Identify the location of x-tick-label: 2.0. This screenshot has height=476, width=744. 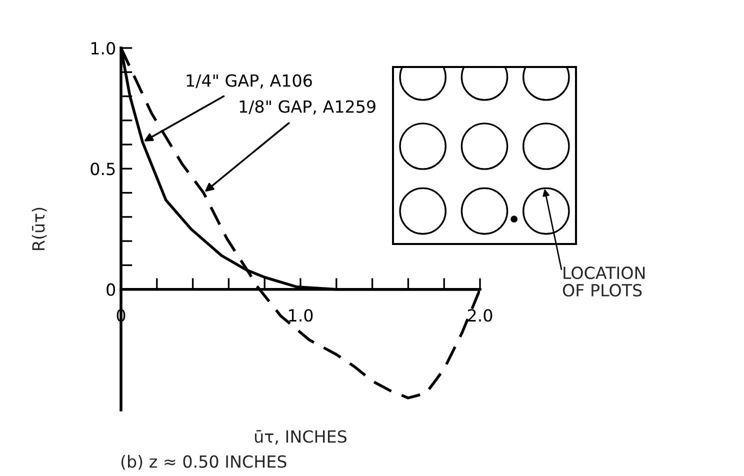
(480, 315).